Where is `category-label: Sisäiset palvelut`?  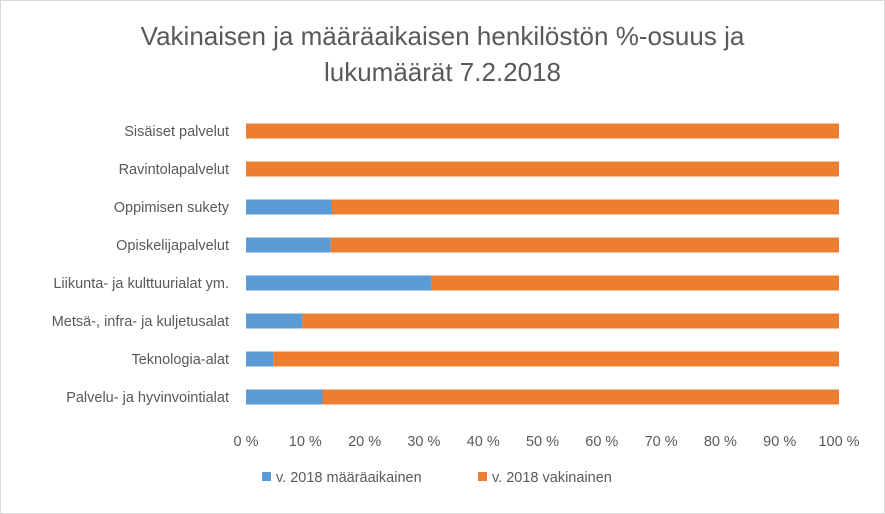 category-label: Sisäiset palvelut is located at coordinates (176, 132).